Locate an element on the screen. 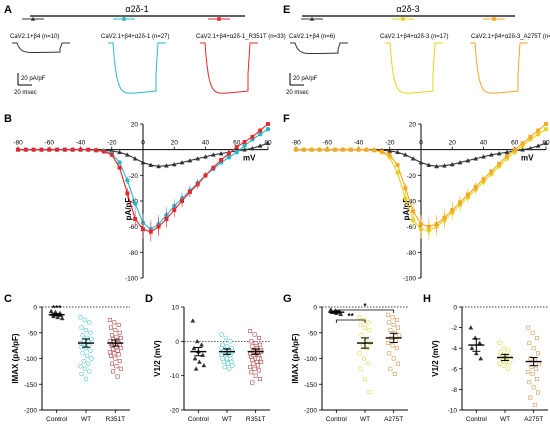  y-tick-label: -6 is located at coordinates (454, 369).